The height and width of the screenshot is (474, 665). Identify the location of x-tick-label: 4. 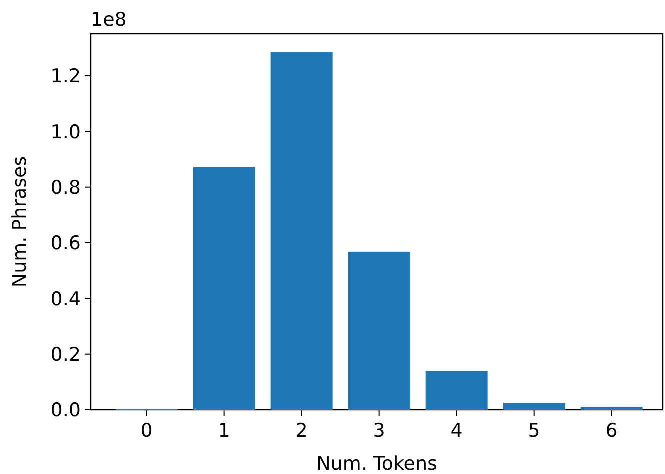
(456, 431).